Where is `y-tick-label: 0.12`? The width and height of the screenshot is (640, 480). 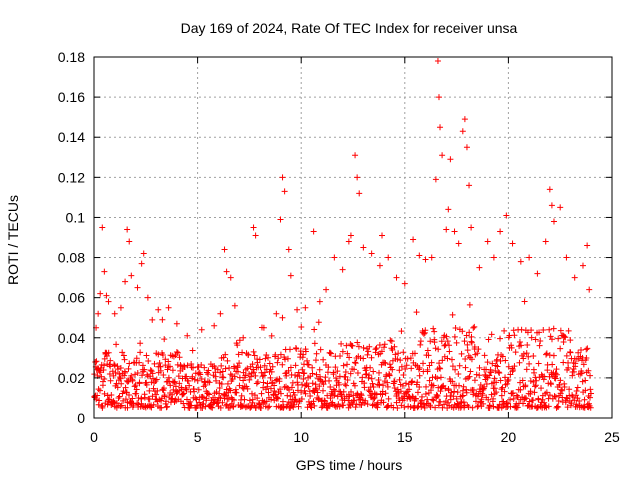 y-tick-label: 0.12 is located at coordinates (71, 177).